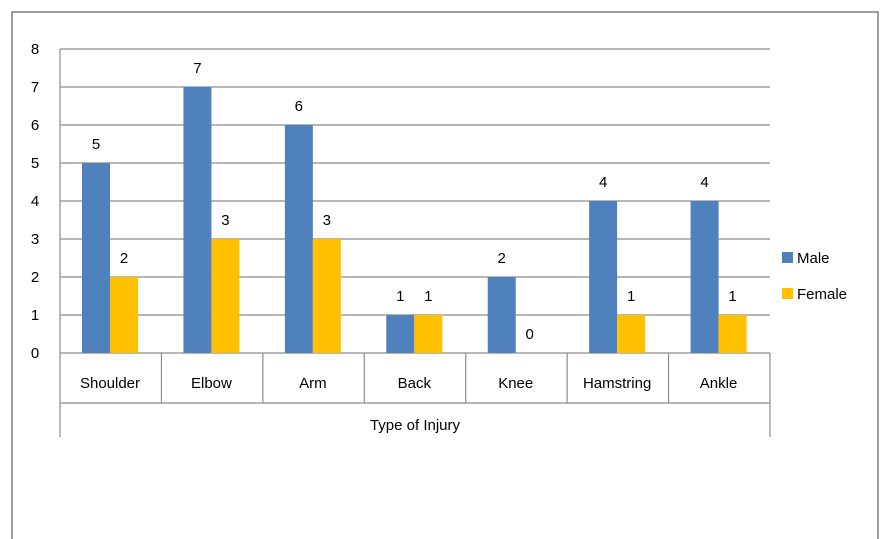  I want to click on x-category-label: Elbow, so click(211, 383).